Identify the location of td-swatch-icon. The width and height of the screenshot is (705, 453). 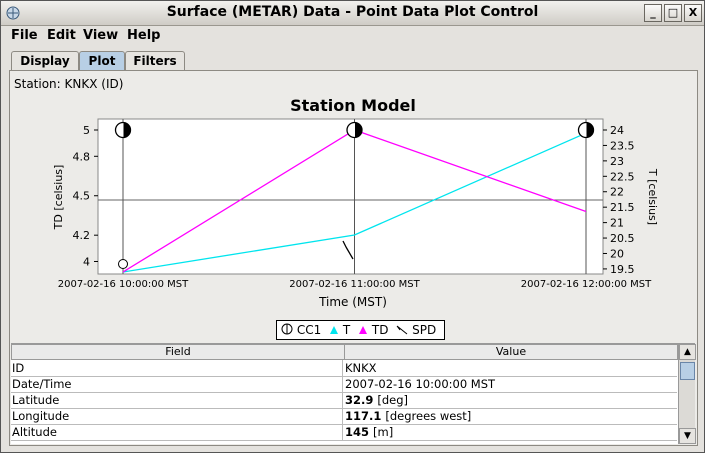
(363, 330).